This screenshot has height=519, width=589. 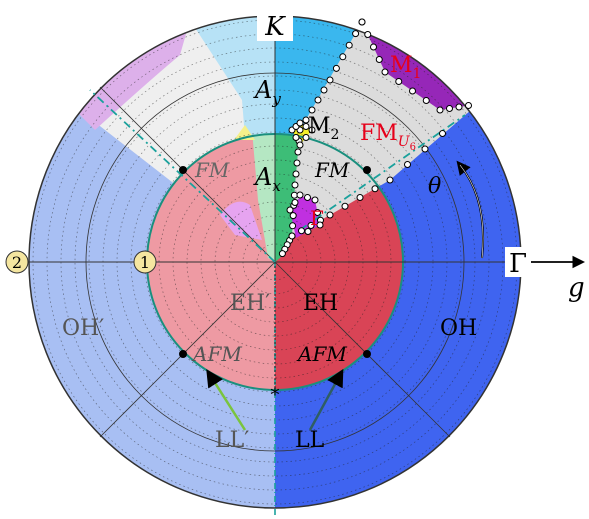 What do you see at coordinates (367, 170) in the screenshot?
I see `fm-right-point` at bounding box center [367, 170].